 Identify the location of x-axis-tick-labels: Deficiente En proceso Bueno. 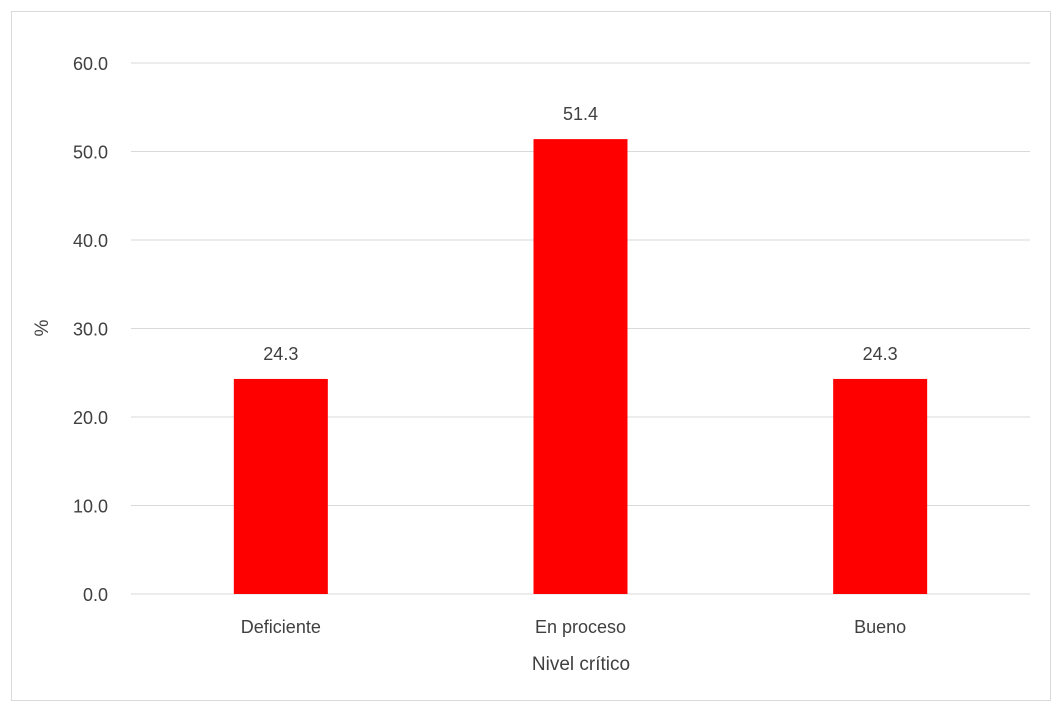
(573, 627).